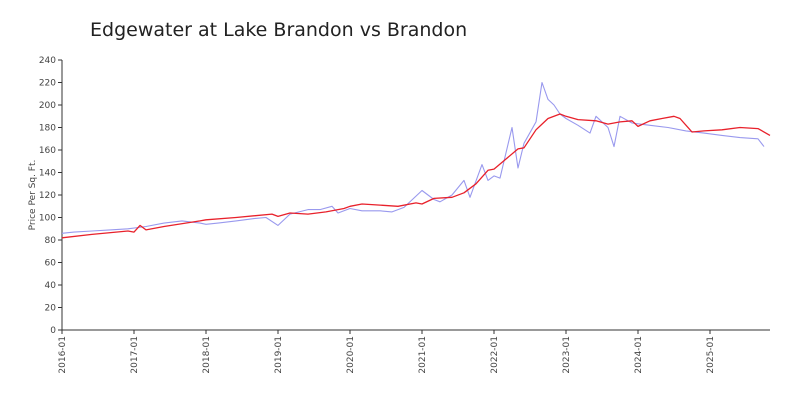 Image resolution: width=800 pixels, height=400 pixels. I want to click on y-tick-label: 180, so click(47, 129).